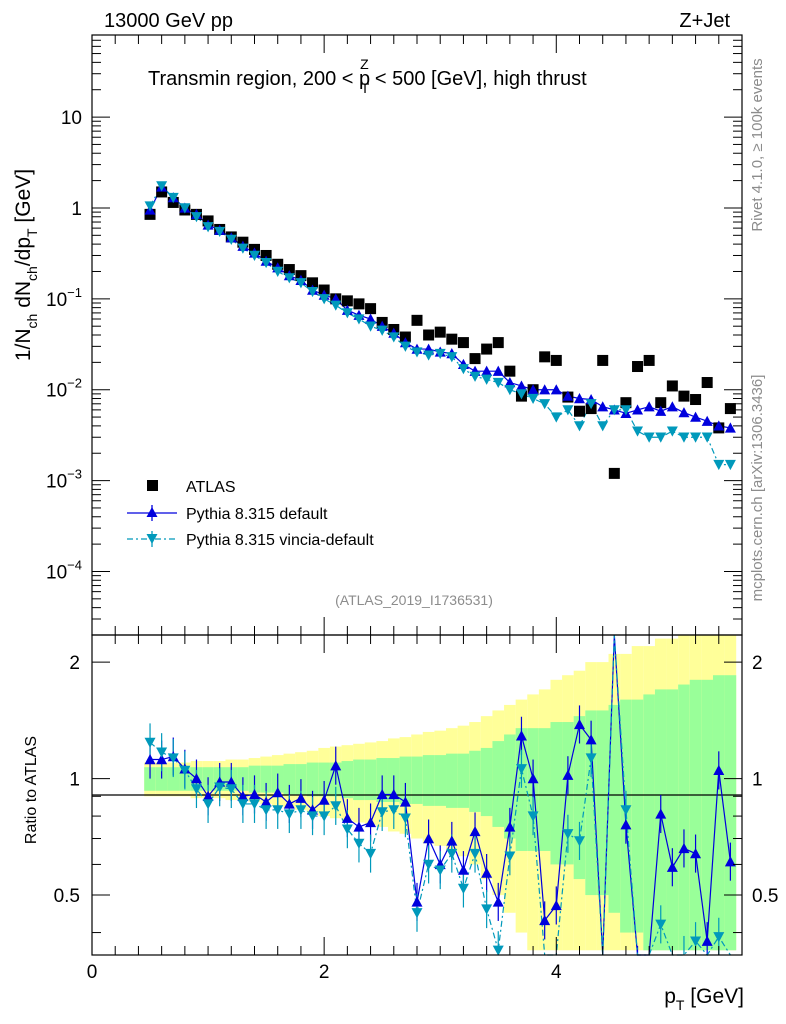  Describe the element at coordinates (74, 780) in the screenshot. I see `y-tick-label-ratio: 1` at that location.